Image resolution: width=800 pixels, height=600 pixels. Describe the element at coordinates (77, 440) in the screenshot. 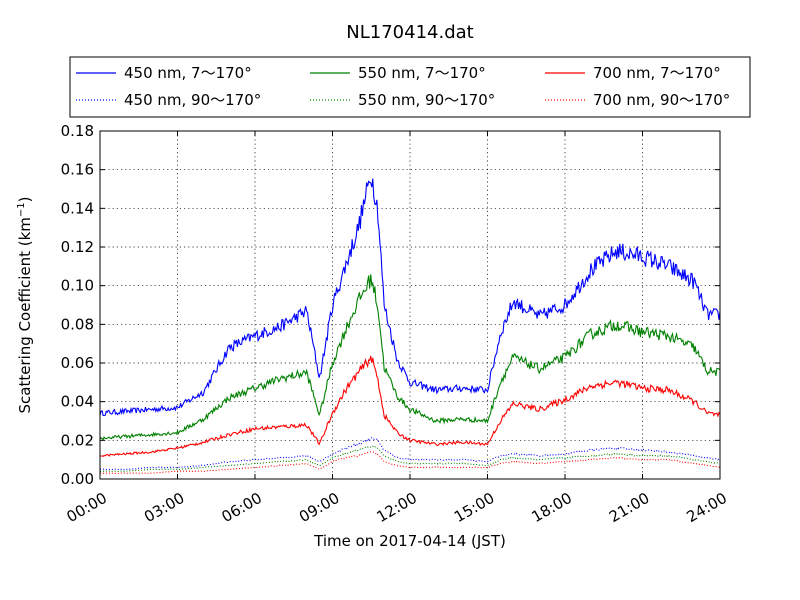

I see `y-tick-label: 0.02` at that location.